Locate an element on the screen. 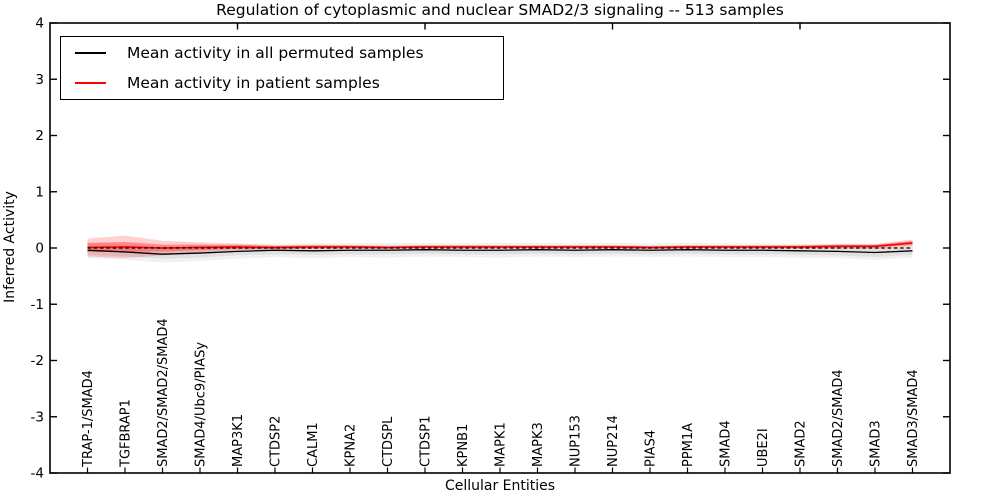  x-category-label: UBE2I is located at coordinates (763, 447).